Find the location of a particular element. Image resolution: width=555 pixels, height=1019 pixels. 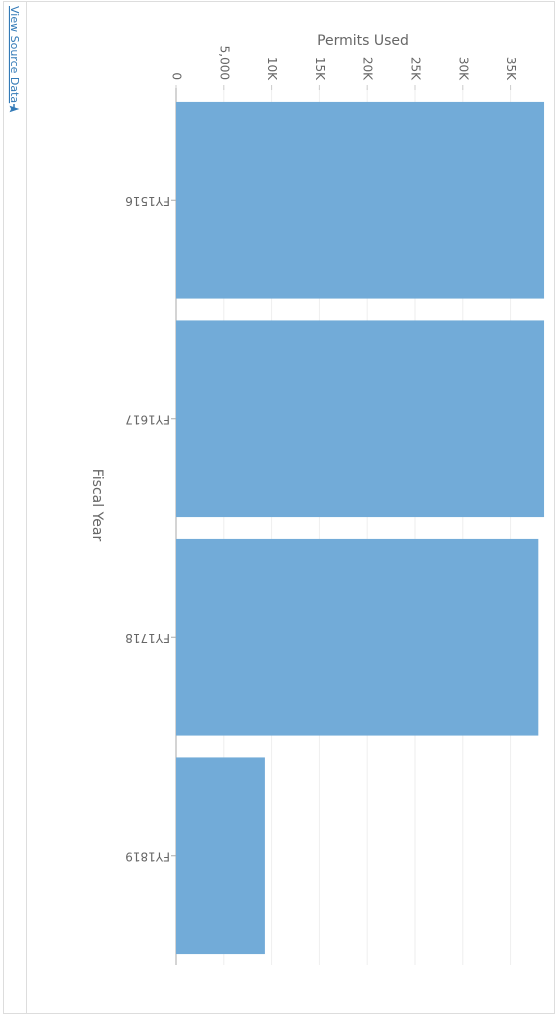

x-tick-label: 20K is located at coordinates (368, 69).